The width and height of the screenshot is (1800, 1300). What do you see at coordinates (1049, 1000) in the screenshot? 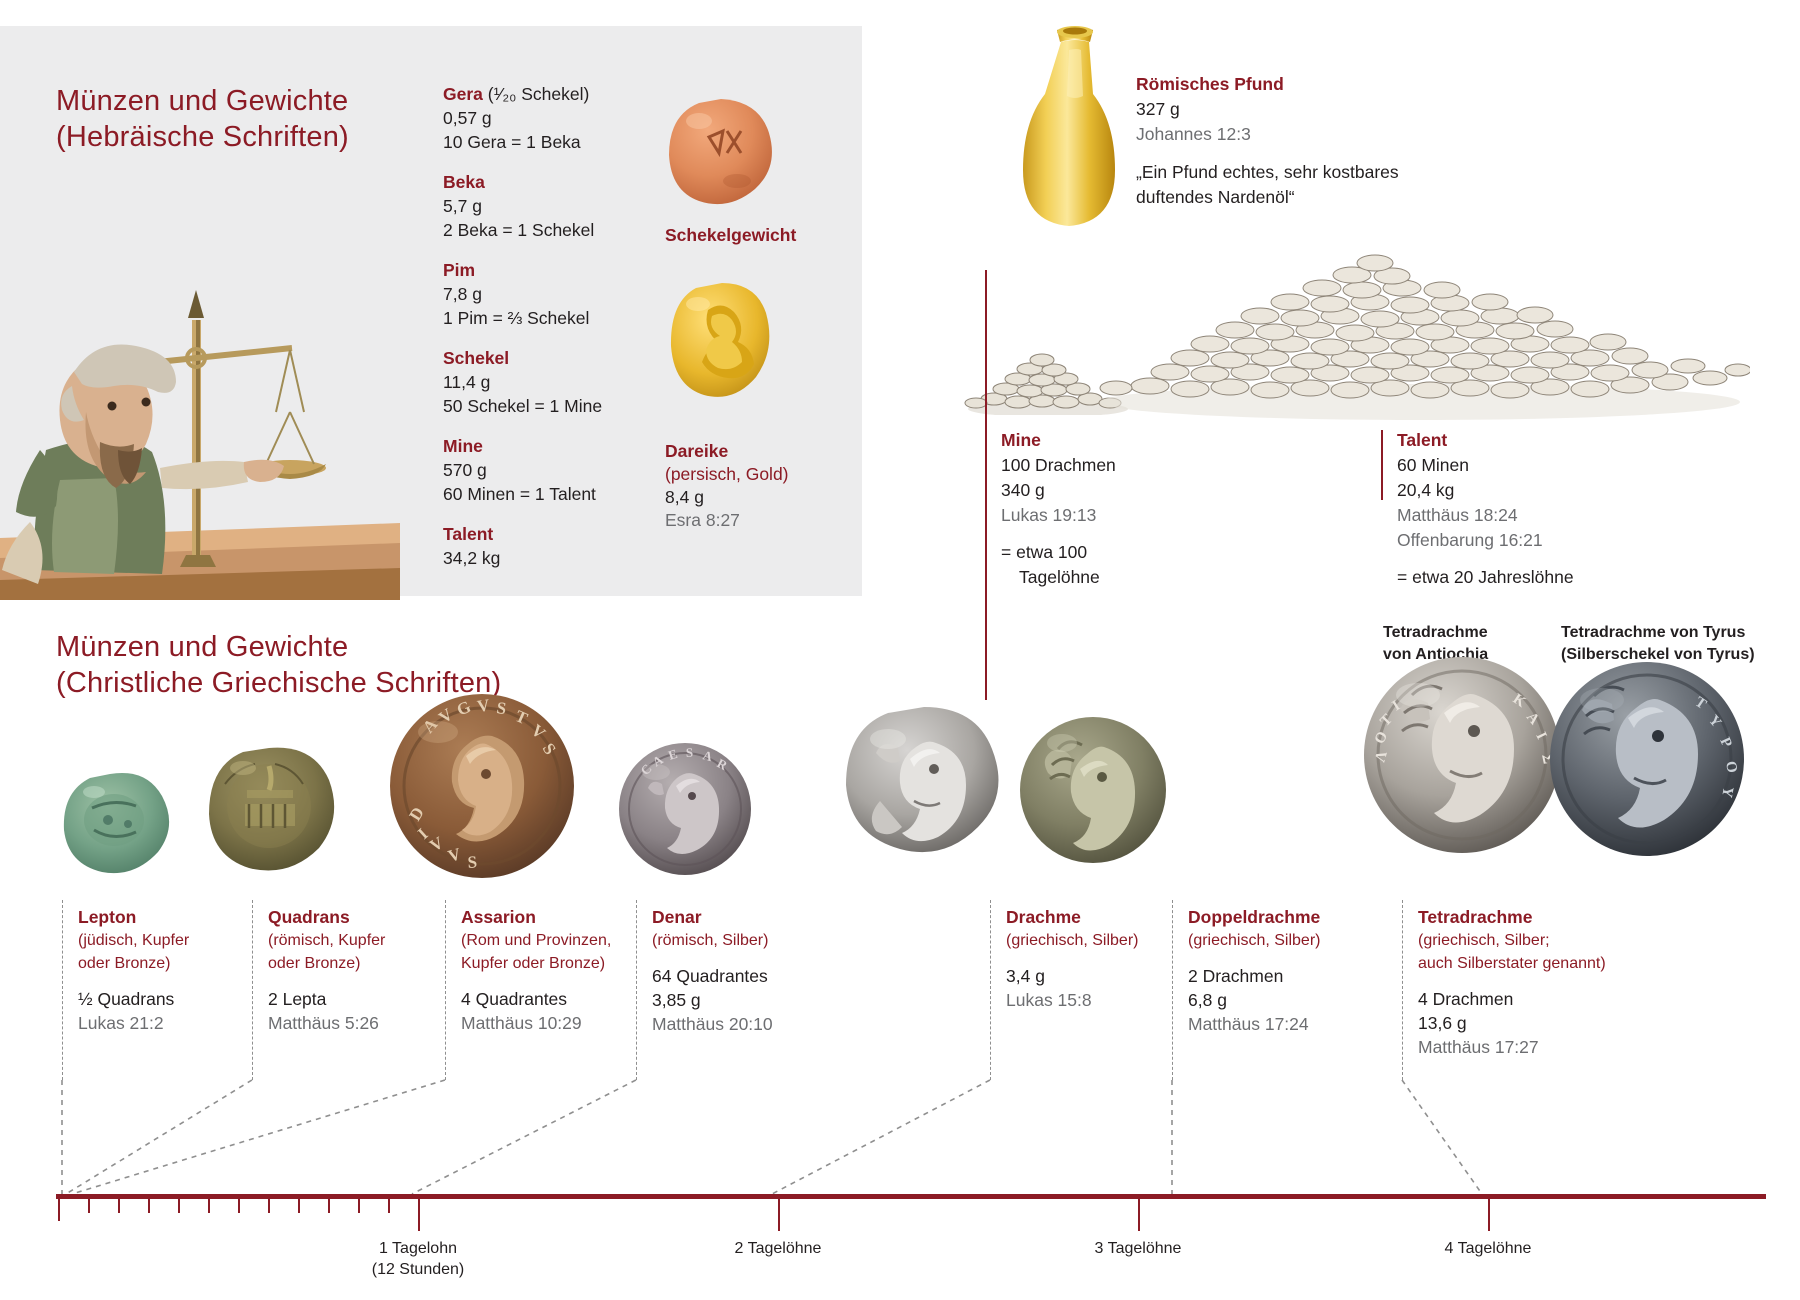
I see `coin-ref: Lukas 15:8` at bounding box center [1049, 1000].